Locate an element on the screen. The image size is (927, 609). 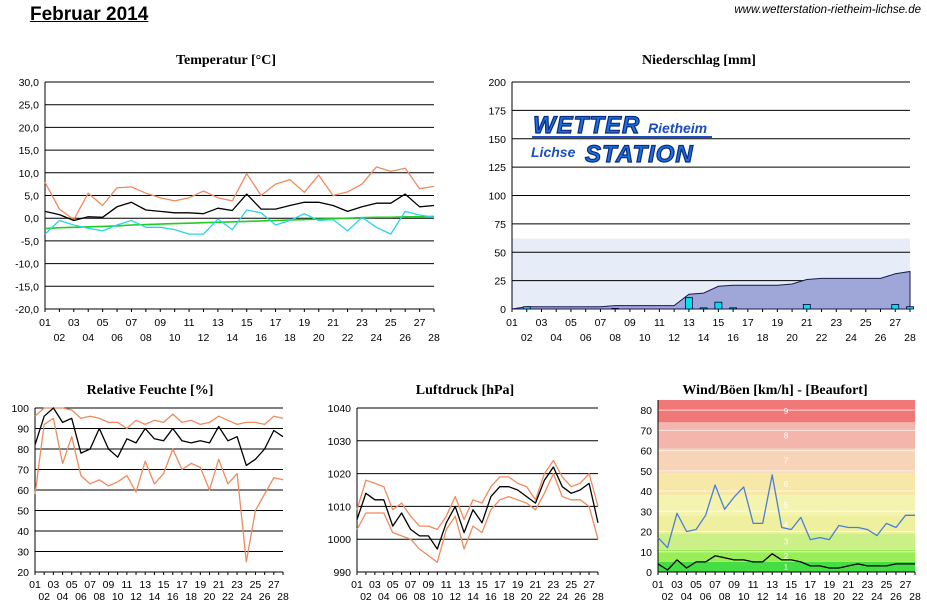
beaufort-label: 2 is located at coordinates (786, 556).